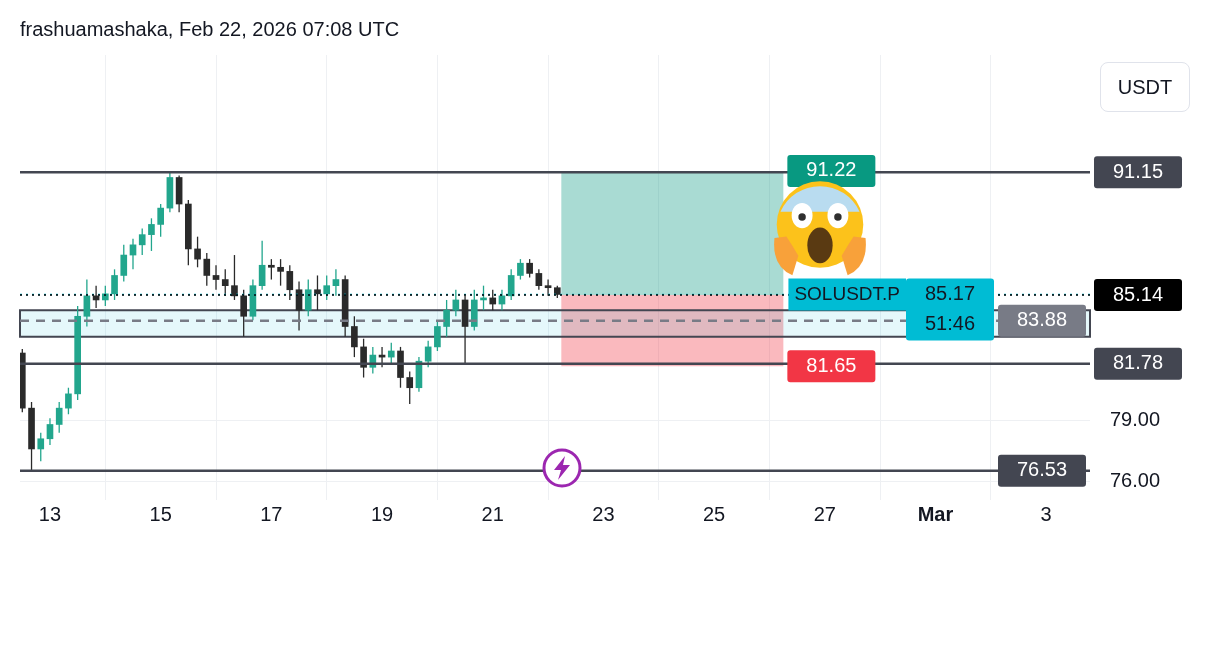  Describe the element at coordinates (847, 293) in the screenshot. I see `annotation: SOLUSDT.P` at that location.